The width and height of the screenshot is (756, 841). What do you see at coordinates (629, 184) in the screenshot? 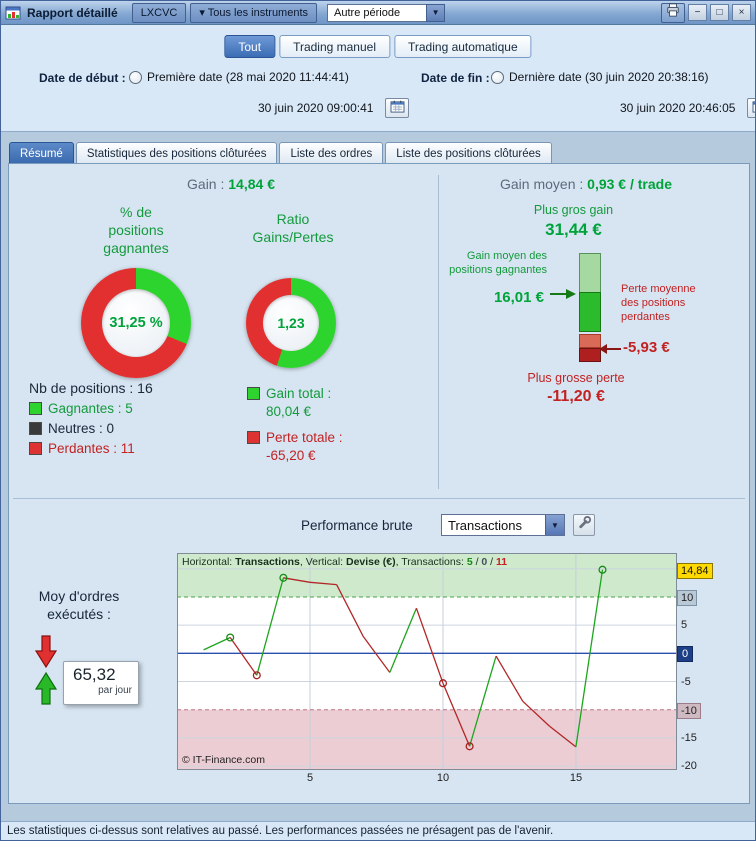
I see `gain-moyen-value: 0,93 € / trade` at bounding box center [629, 184].